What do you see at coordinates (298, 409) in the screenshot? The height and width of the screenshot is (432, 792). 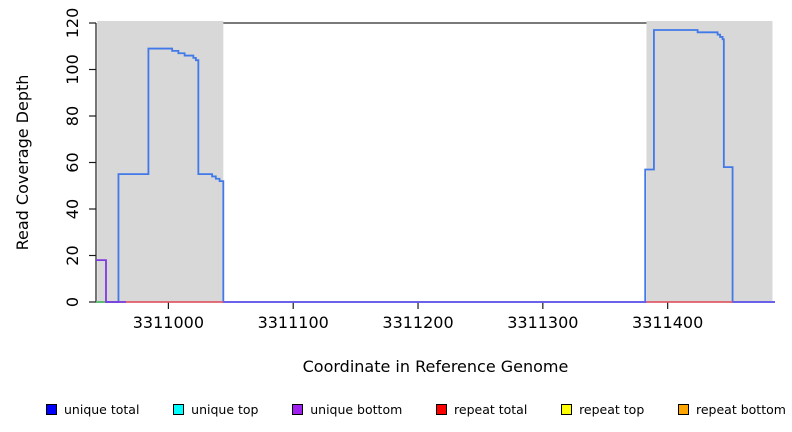 I see `legend-swatch-unique-bottom` at bounding box center [298, 409].